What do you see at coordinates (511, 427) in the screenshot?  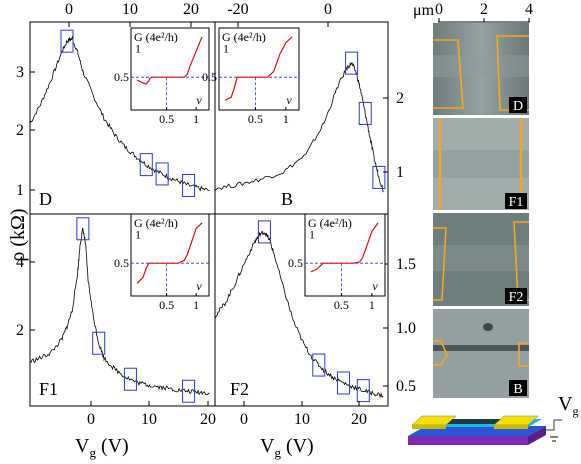 I see `device-right-contact-front` at bounding box center [511, 427].